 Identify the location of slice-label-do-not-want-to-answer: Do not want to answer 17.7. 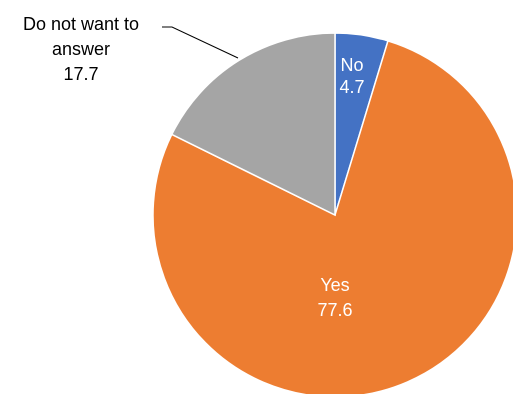
(81, 49).